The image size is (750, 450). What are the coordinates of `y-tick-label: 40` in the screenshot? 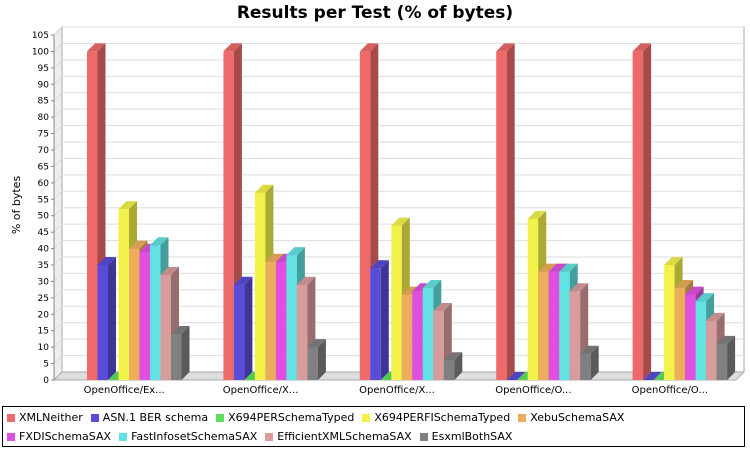 It's located at (44, 250).